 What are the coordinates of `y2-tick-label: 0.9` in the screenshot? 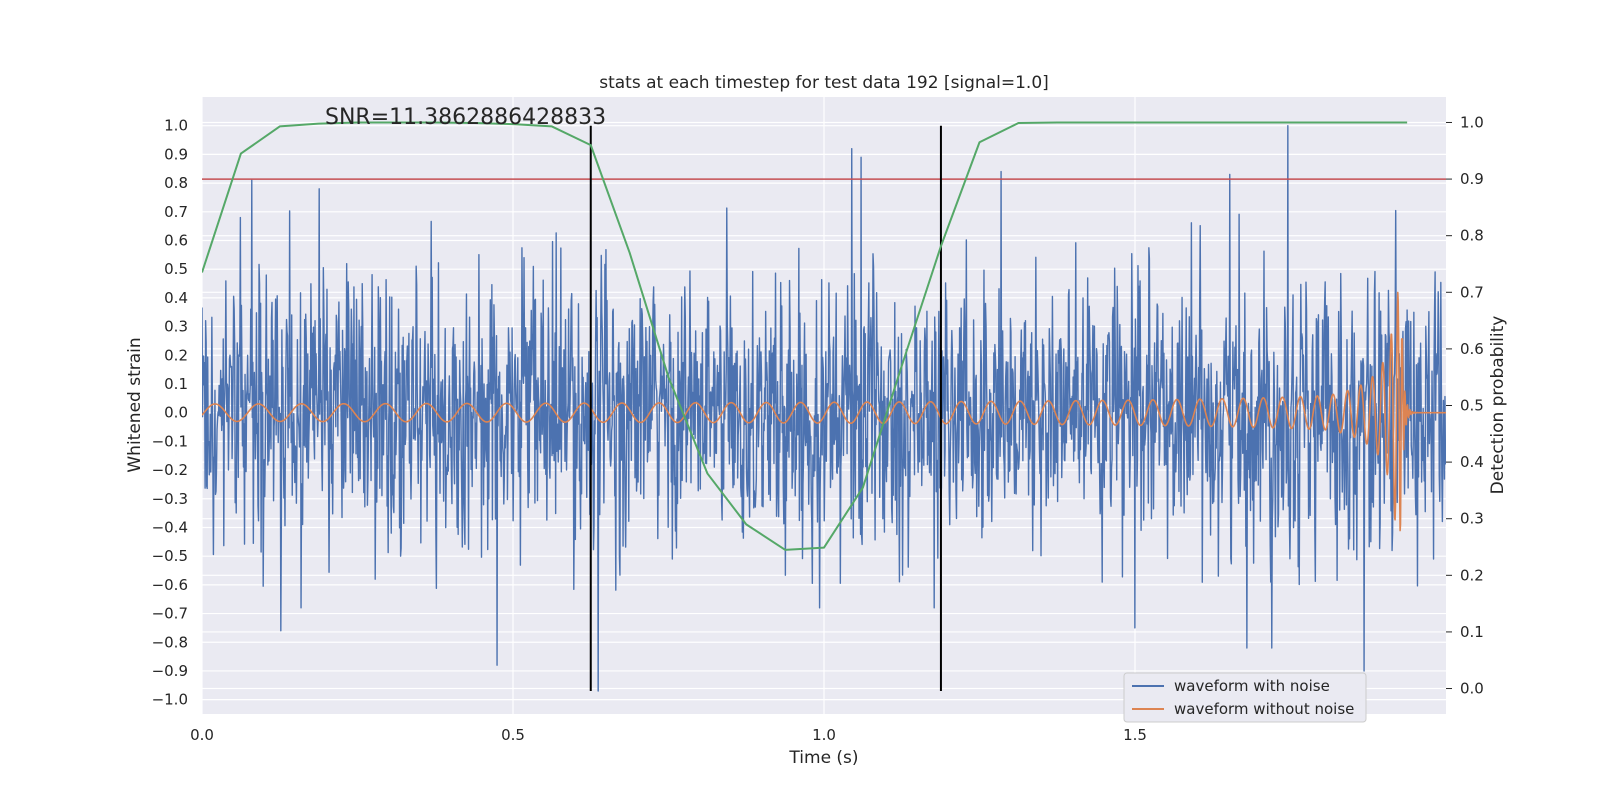 It's located at (1472, 179).